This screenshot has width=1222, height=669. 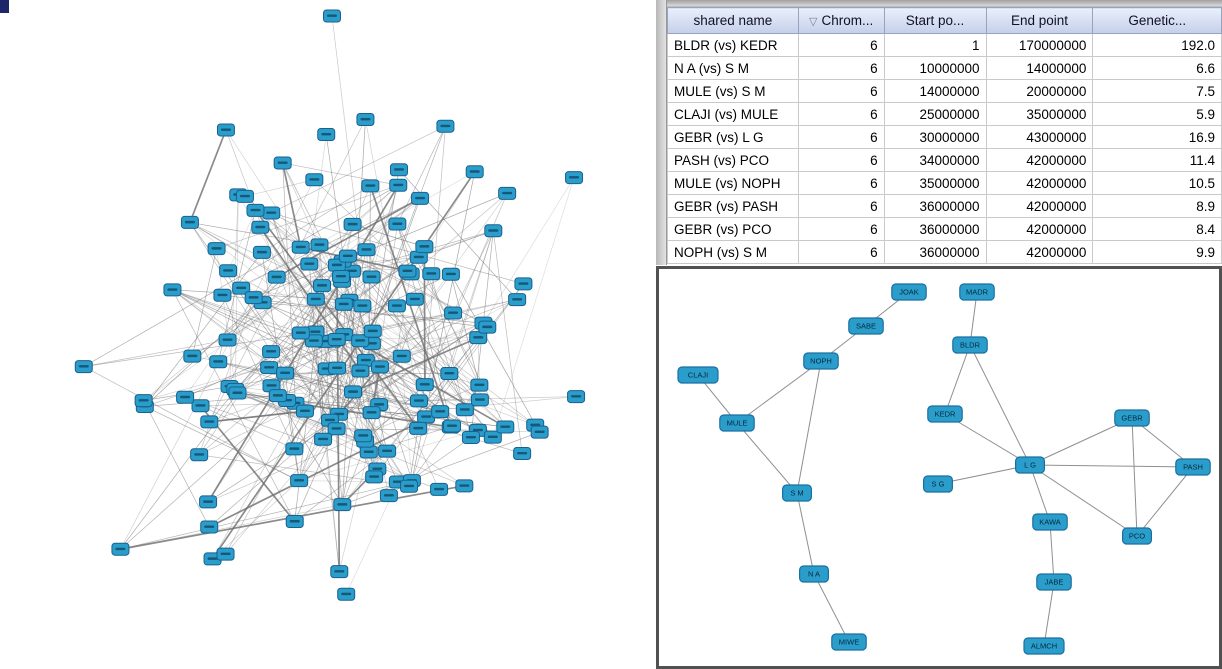 I want to click on scrollbar-track, so click(x=661, y=132).